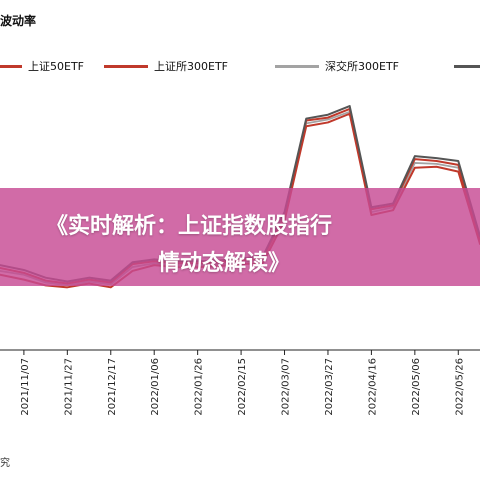 This screenshot has width=480, height=480. What do you see at coordinates (18, 21) in the screenshot?
I see `chart-title: 波动率` at bounding box center [18, 21].